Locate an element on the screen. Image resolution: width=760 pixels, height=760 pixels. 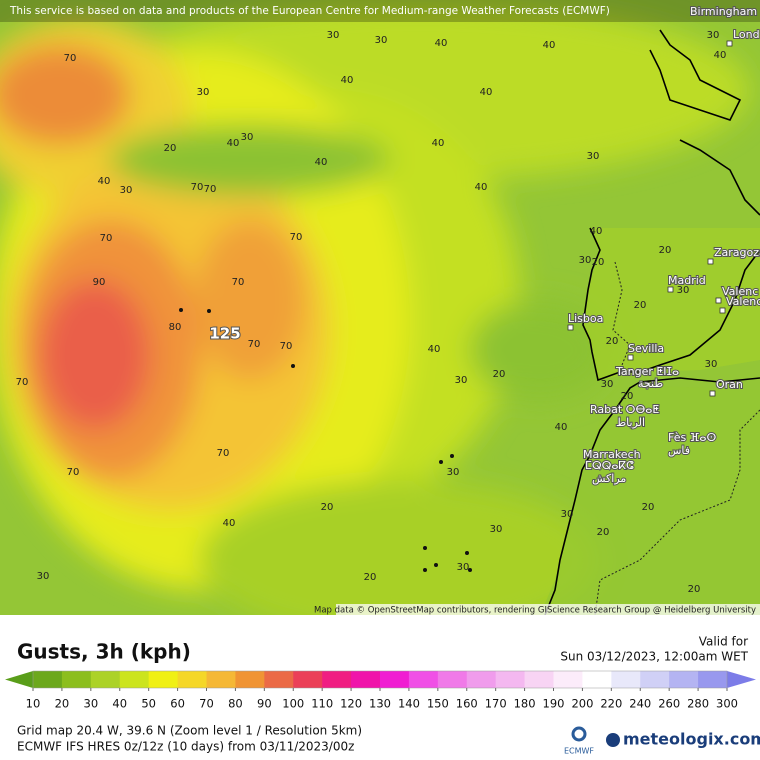
brand-logo: meteologix.com is located at coordinates (683, 739).